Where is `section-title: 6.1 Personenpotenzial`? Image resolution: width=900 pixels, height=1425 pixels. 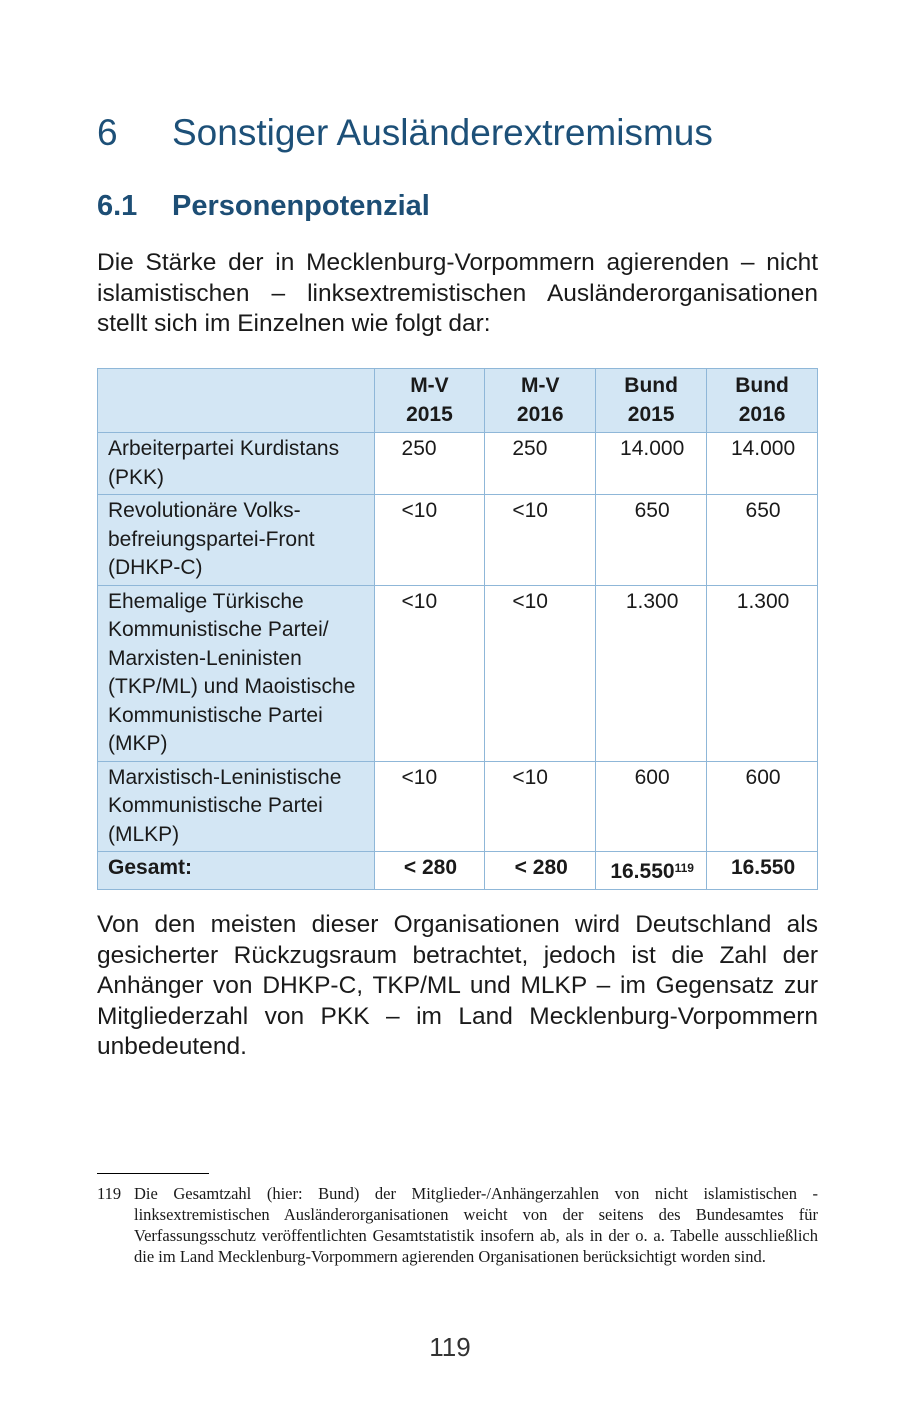
section-title: 6.1 Personenpotenzial is located at coordinates (263, 206).